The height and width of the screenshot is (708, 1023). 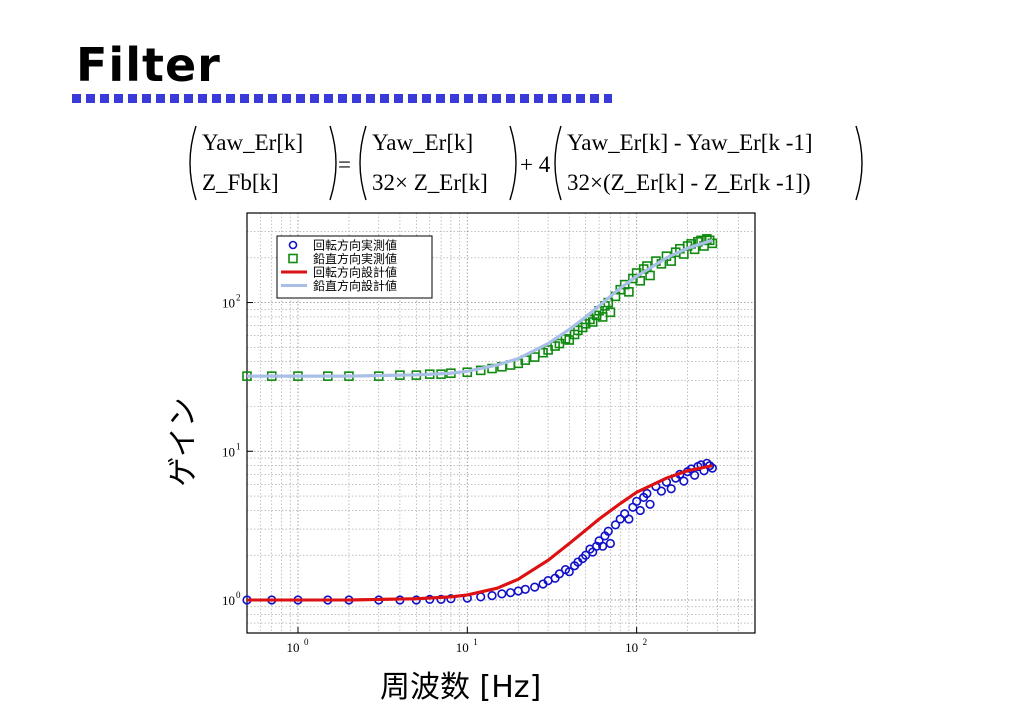 I want to click on y-tick-exponent: 1, so click(x=238, y=446).